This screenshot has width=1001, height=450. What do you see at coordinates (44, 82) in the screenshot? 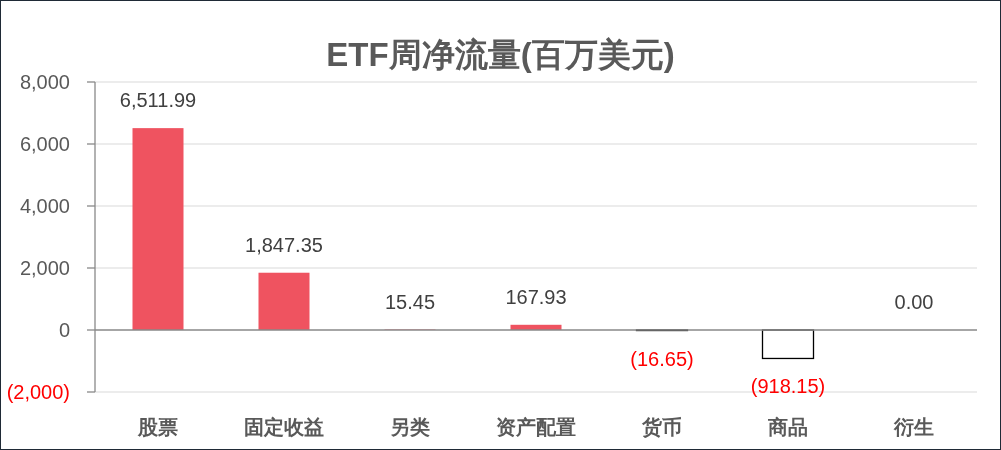
I see `y-tick-label: 8,000` at bounding box center [44, 82].